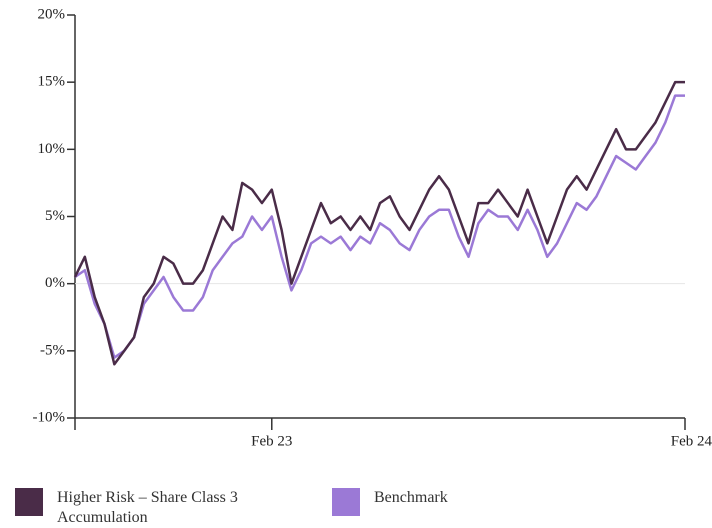 Image resolution: width=712 pixels, height=528 pixels. What do you see at coordinates (55, 216) in the screenshot?
I see `y-tick-label: 5%` at bounding box center [55, 216].